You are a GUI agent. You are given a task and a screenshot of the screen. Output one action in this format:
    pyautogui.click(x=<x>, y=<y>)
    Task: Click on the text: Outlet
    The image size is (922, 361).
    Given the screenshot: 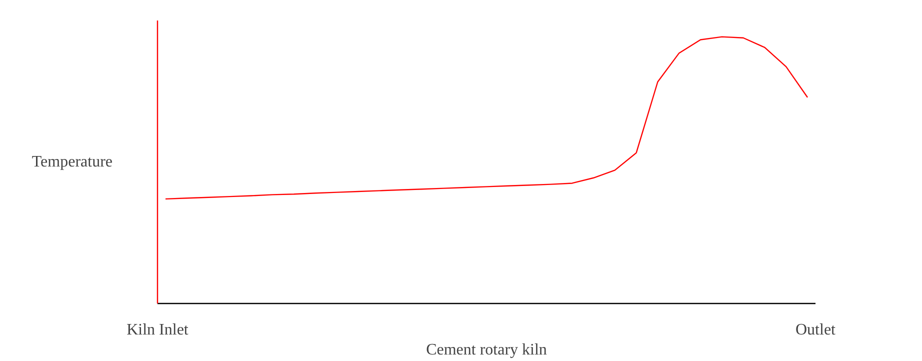 What is the action you would take?
    pyautogui.click(x=816, y=330)
    